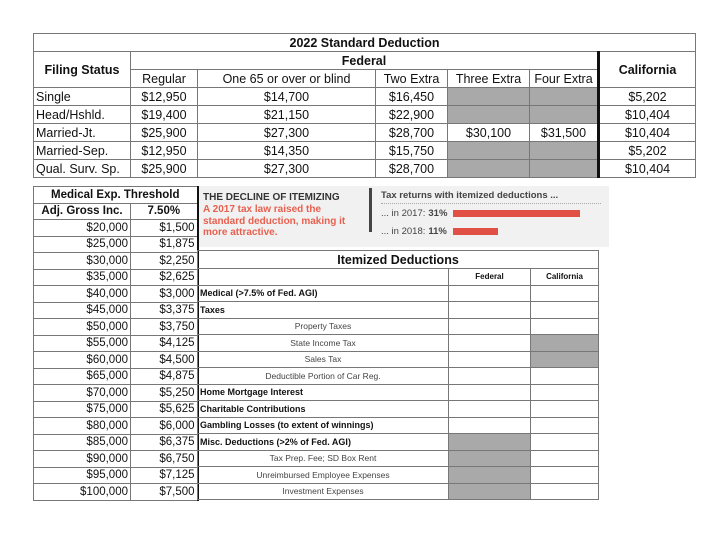  Describe the element at coordinates (82, 310) in the screenshot. I see `agi-cell: $45,000` at that location.